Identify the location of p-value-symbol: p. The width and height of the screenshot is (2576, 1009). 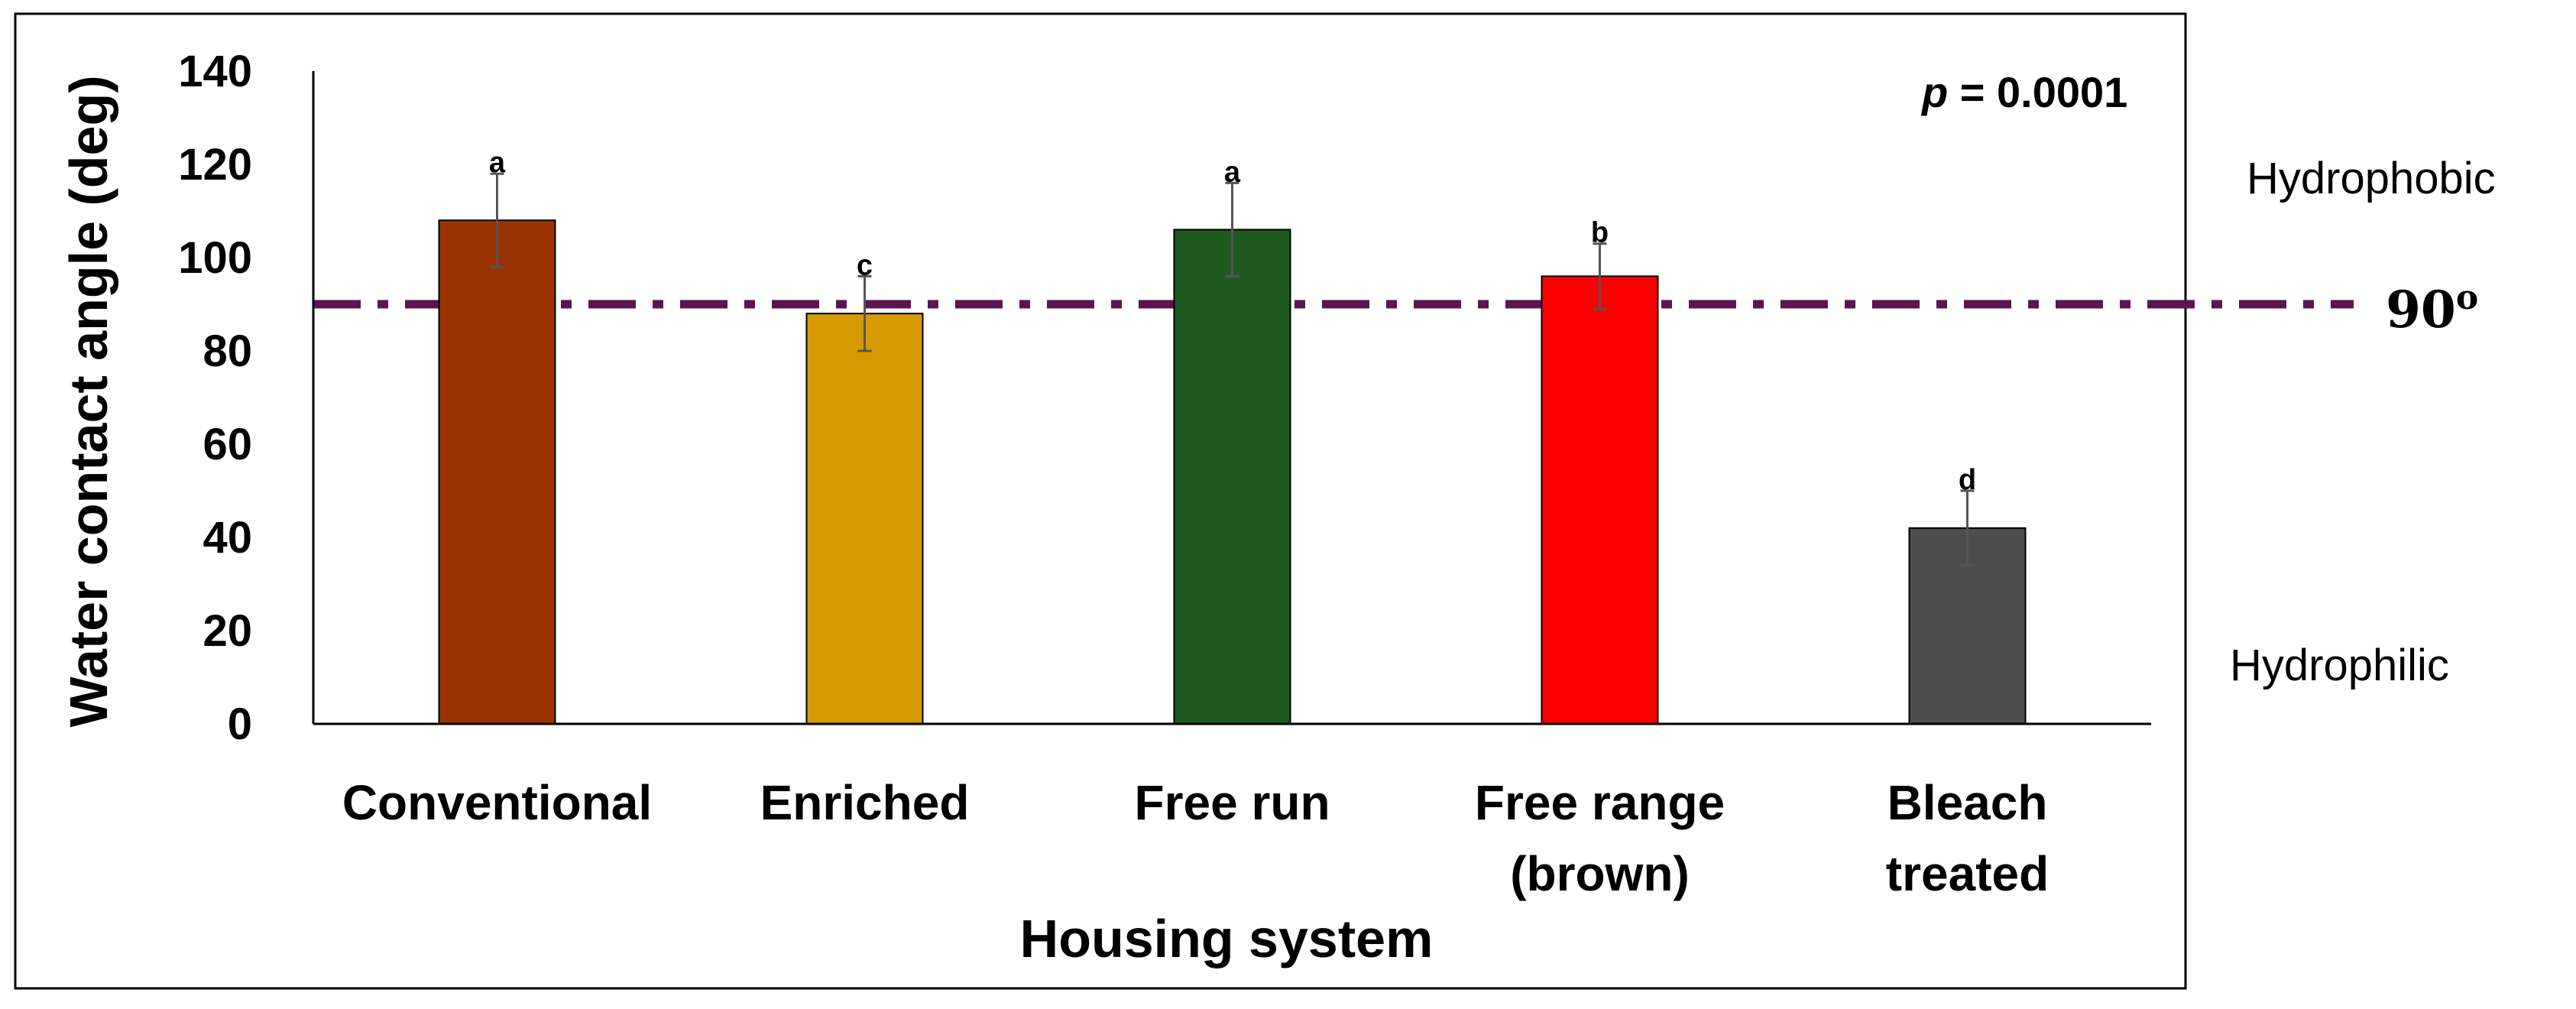
(1934, 92).